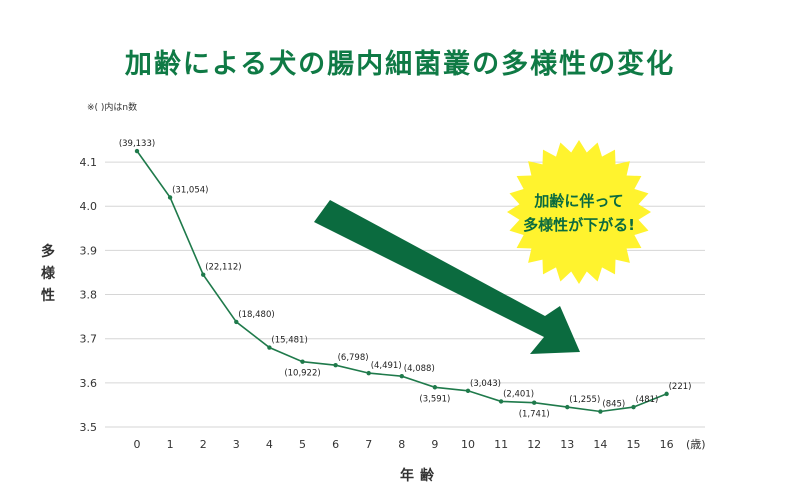 The image size is (800, 500). What do you see at coordinates (48, 273) in the screenshot?
I see `y-axis-label: 多様性` at bounding box center [48, 273].